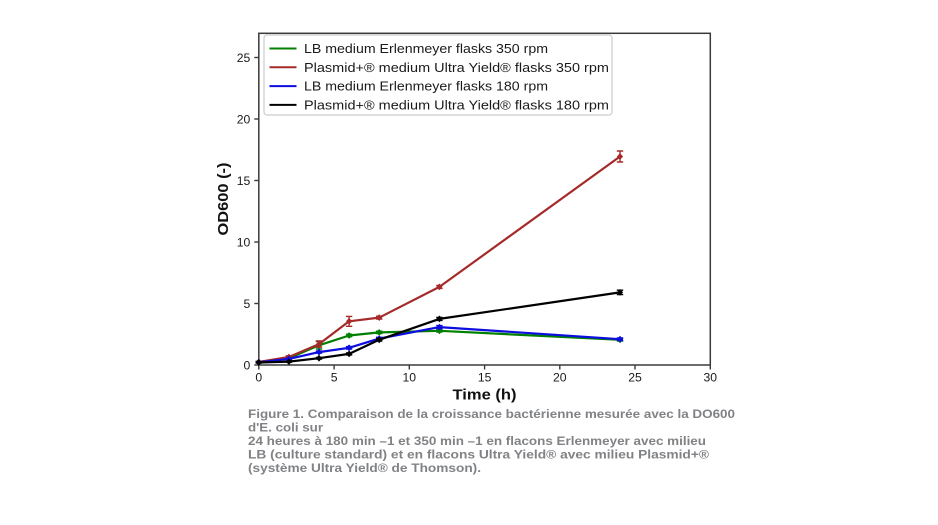  Describe the element at coordinates (485, 395) in the screenshot. I see `svg-text: Time (h)` at that location.